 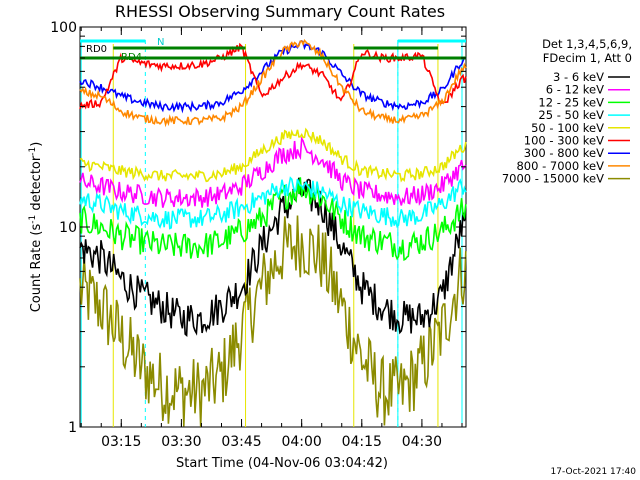 I want to click on legend-label-0: 3 - 6 keV, so click(x=578, y=77).